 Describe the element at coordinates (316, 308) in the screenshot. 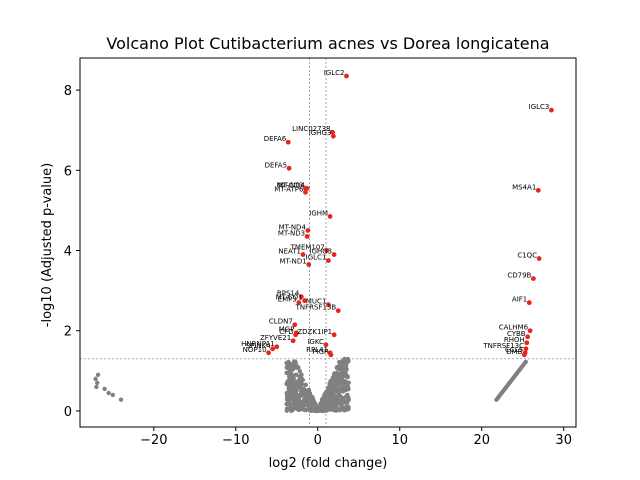

I see `gene-label: TNFRSF13B` at that location.